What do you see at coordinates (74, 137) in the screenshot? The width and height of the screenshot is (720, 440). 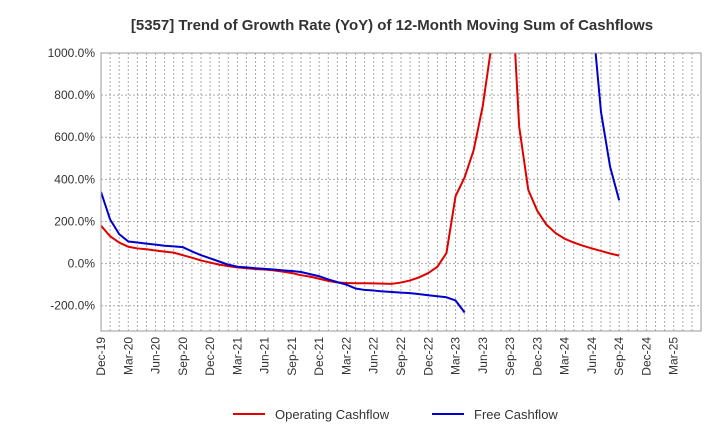 I see `y-tick-label: 600.0%` at bounding box center [74, 137].